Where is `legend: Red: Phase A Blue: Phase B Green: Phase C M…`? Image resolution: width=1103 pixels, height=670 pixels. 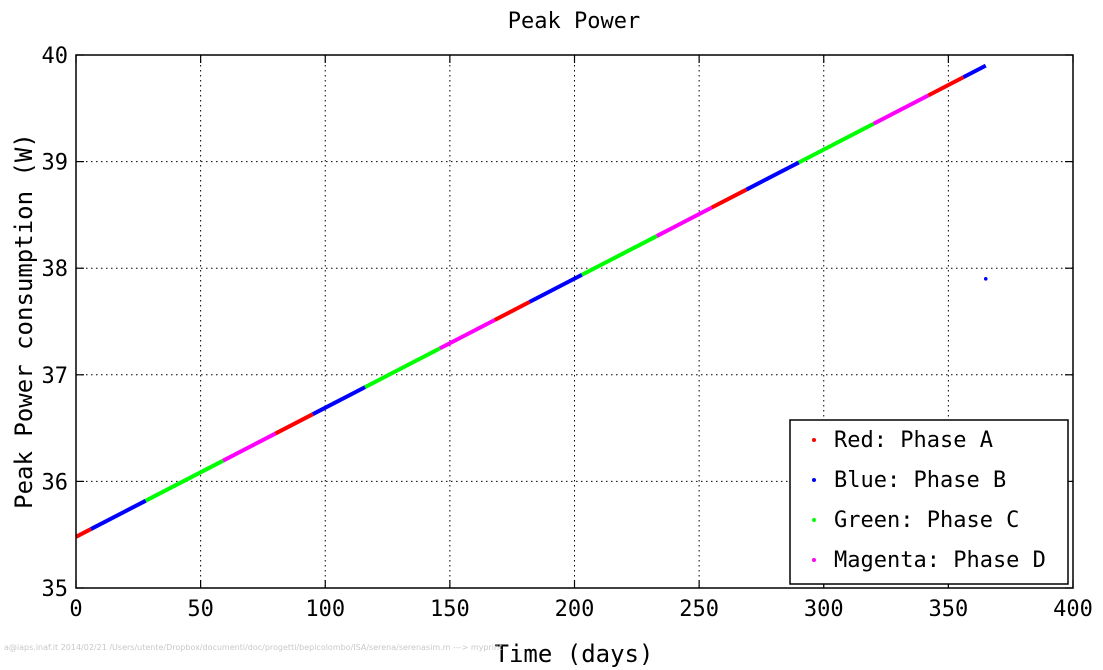
legend: Red: Phase A Blue: Phase B Green: Phase C M… is located at coordinates (929, 502).